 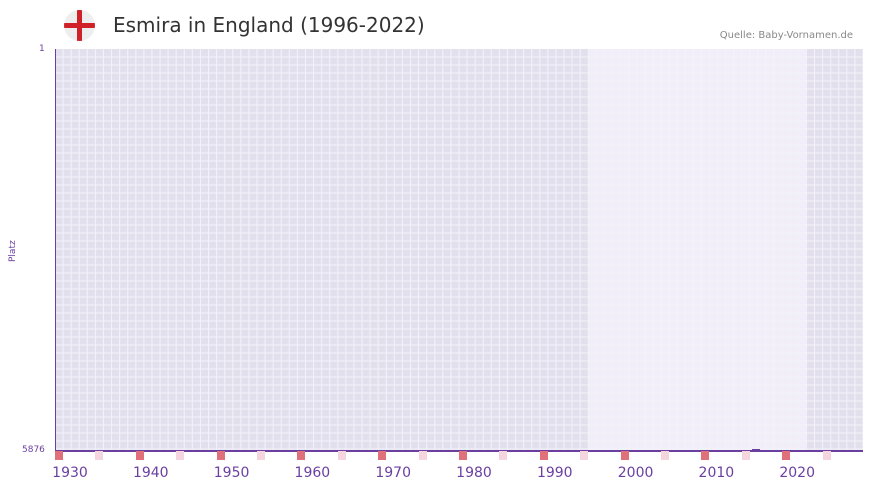 What do you see at coordinates (554, 473) in the screenshot?
I see `x-tick-label: 1990` at bounding box center [554, 473].